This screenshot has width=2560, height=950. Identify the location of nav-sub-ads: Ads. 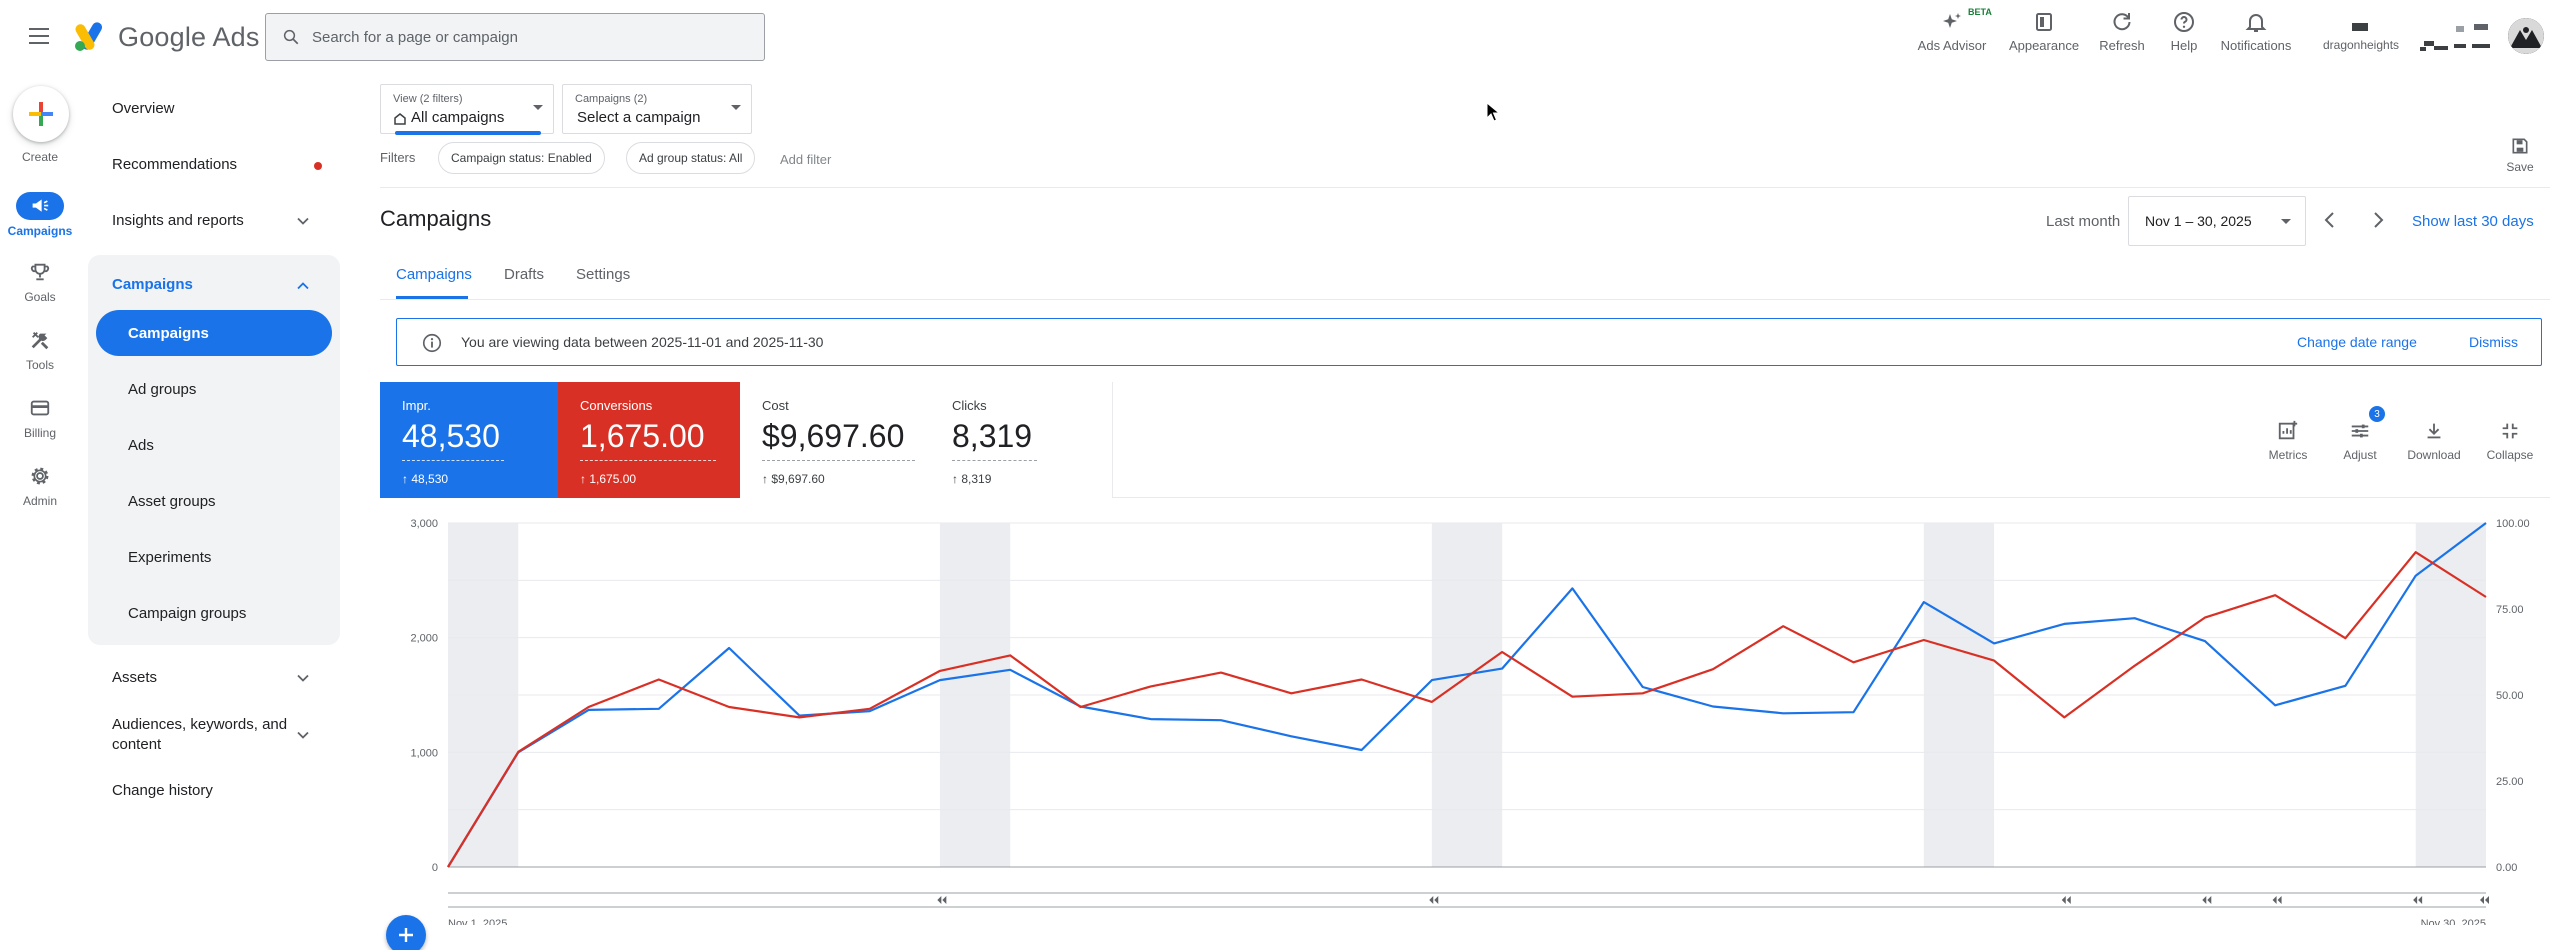
(141, 445).